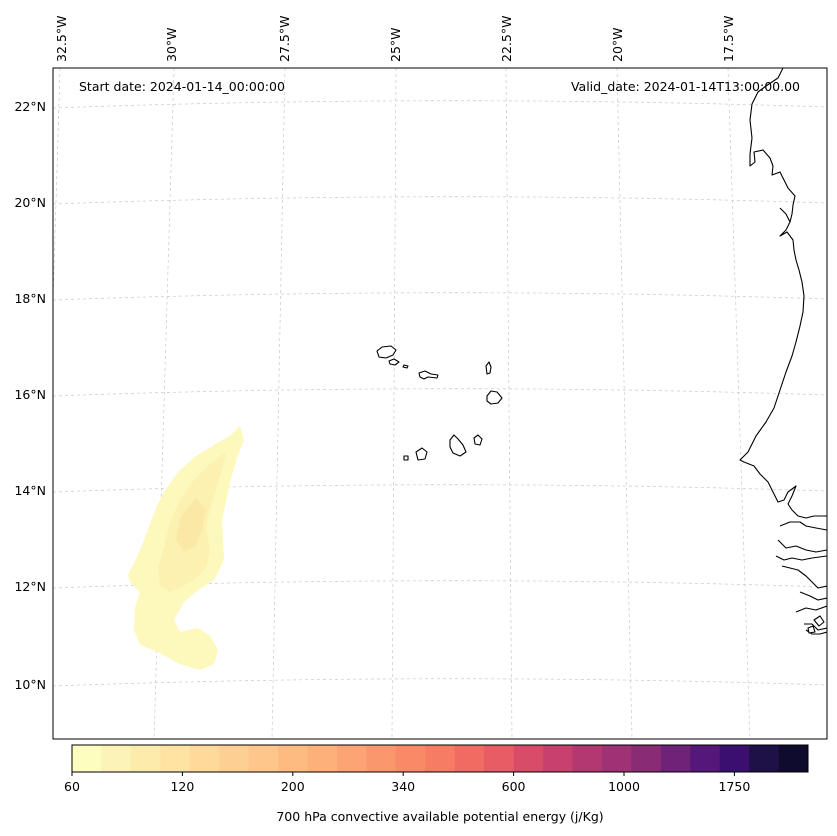  What do you see at coordinates (30, 586) in the screenshot?
I see `lat-label: 12°N` at bounding box center [30, 586].